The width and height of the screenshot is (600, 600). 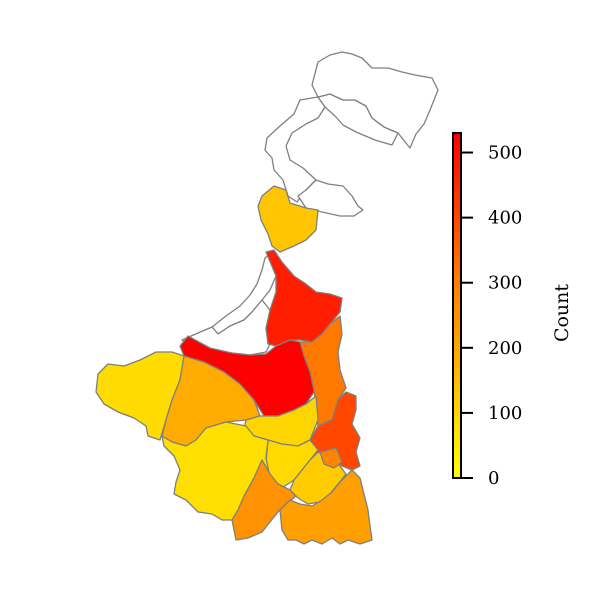 What do you see at coordinates (326, 507) in the screenshot?
I see `region-south-24-parganas` at bounding box center [326, 507].